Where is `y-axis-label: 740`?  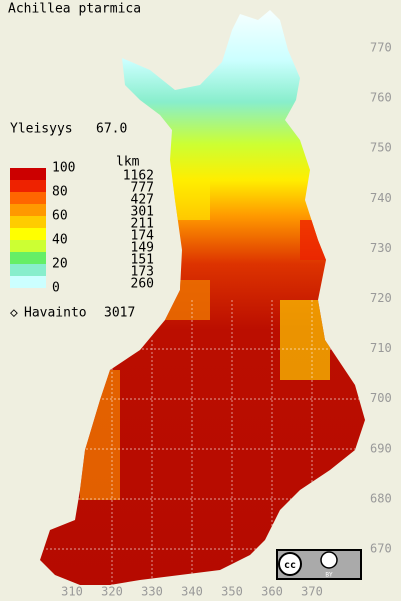 y-axis-label: 740 is located at coordinates (381, 198).